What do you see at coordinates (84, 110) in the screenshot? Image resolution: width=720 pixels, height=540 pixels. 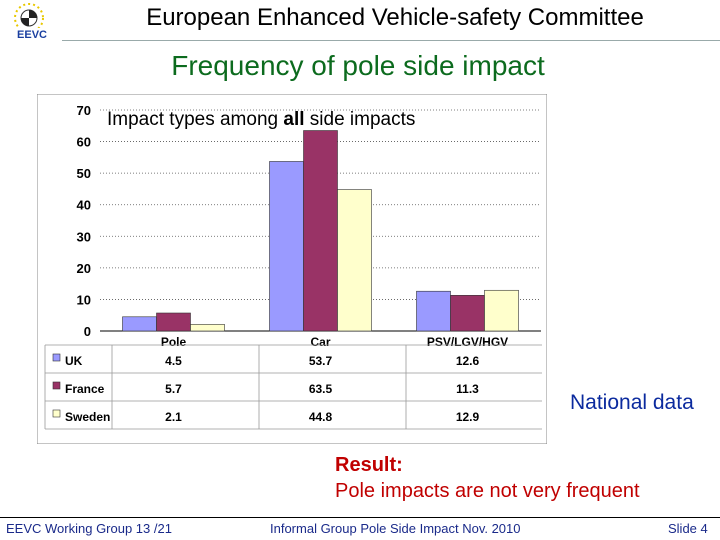 I see `y-tick-label: 70` at bounding box center [84, 110].